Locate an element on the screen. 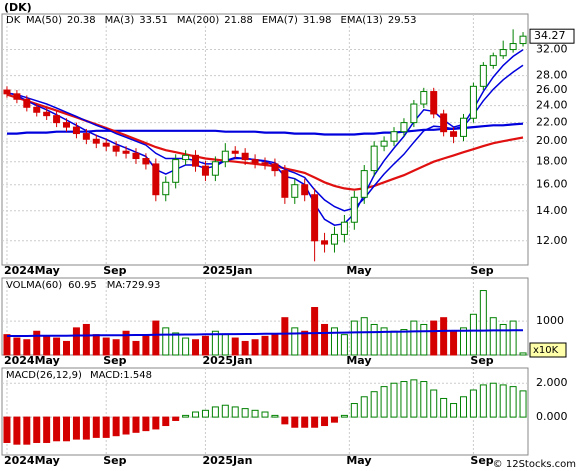 The height and width of the screenshot is (471, 580). y-tick-label: 16.00 is located at coordinates (552, 184).